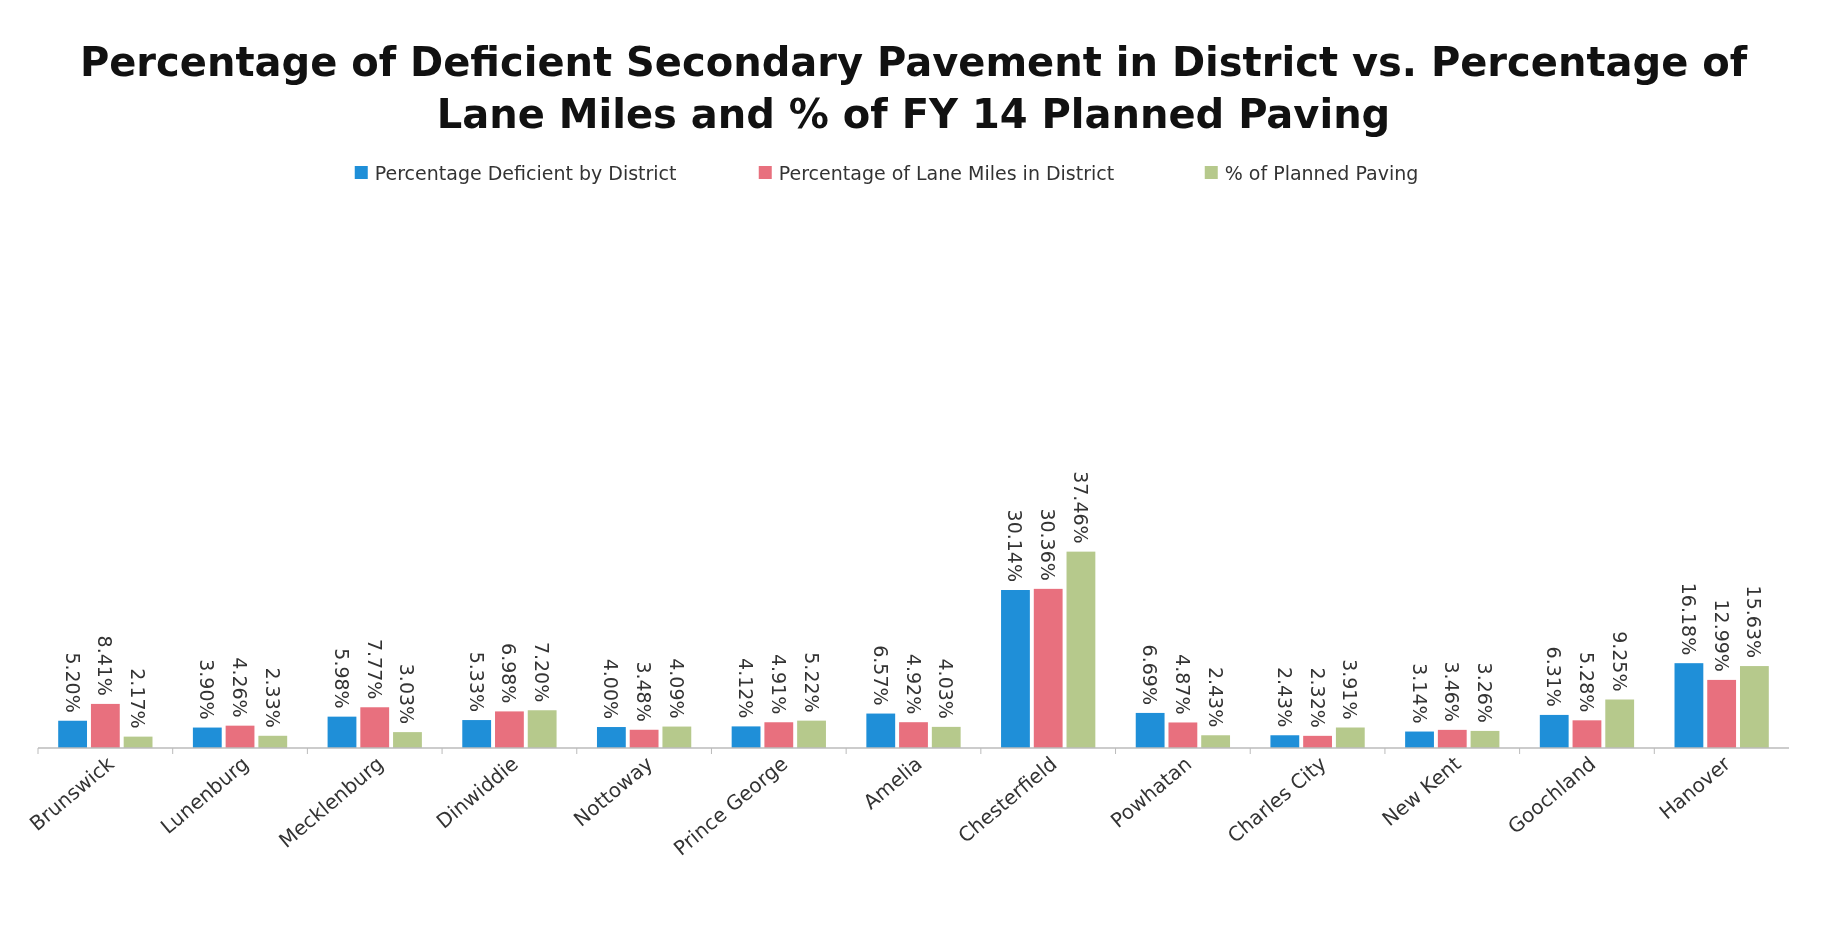 Image resolution: width=1827 pixels, height=927 pixels. I want to click on data-label: 6.31%, so click(1554, 676).